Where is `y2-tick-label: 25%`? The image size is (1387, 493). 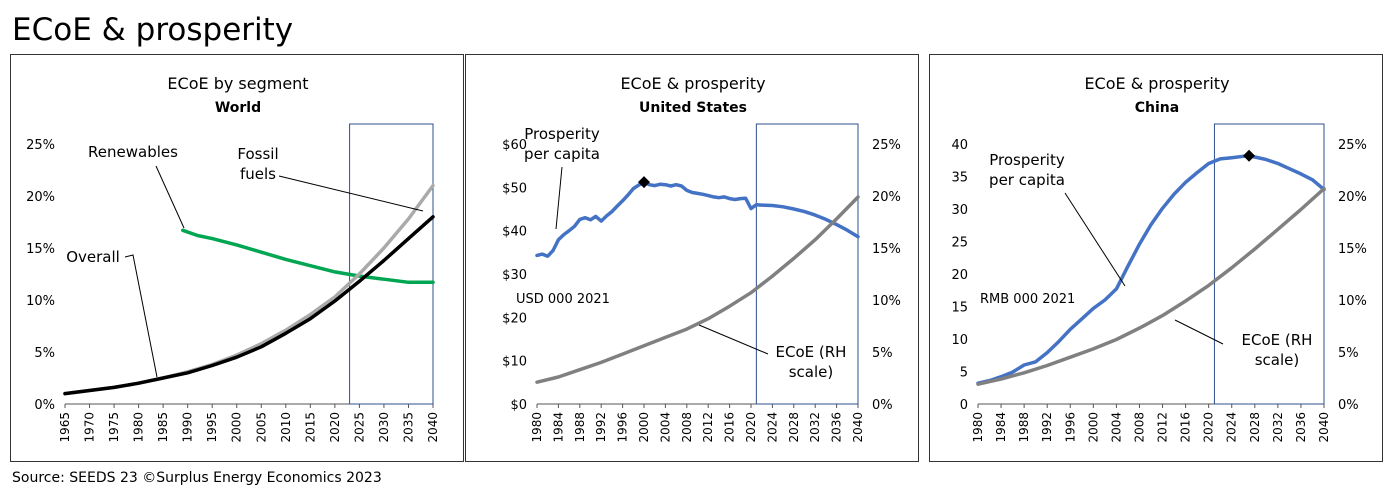 y2-tick-label: 25% is located at coordinates (1352, 145).